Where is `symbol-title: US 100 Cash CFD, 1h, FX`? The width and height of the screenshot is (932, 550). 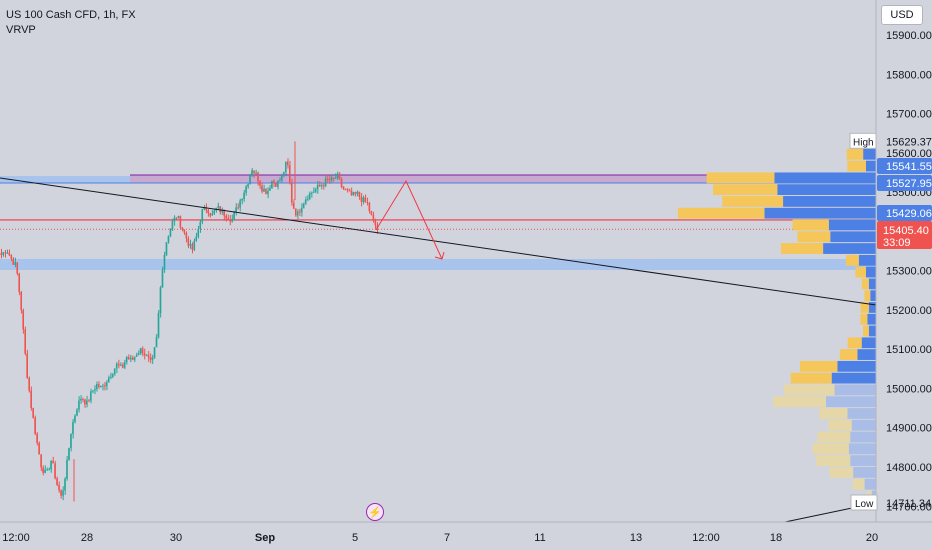 symbol-title: US 100 Cash CFD, 1h, FX is located at coordinates (71, 15).